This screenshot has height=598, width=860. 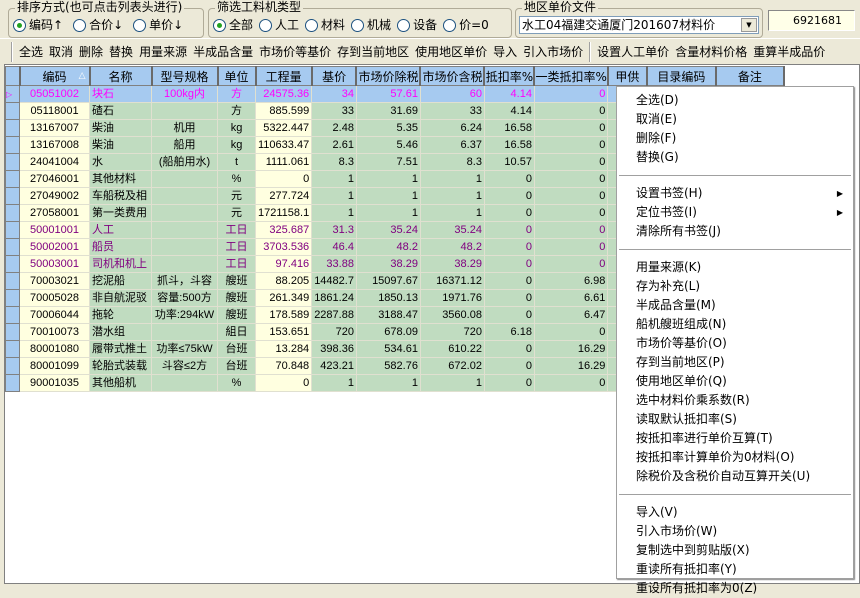 What do you see at coordinates (789, 51) in the screenshot?
I see `toolbar-button-13: 重算半成品价` at bounding box center [789, 51].